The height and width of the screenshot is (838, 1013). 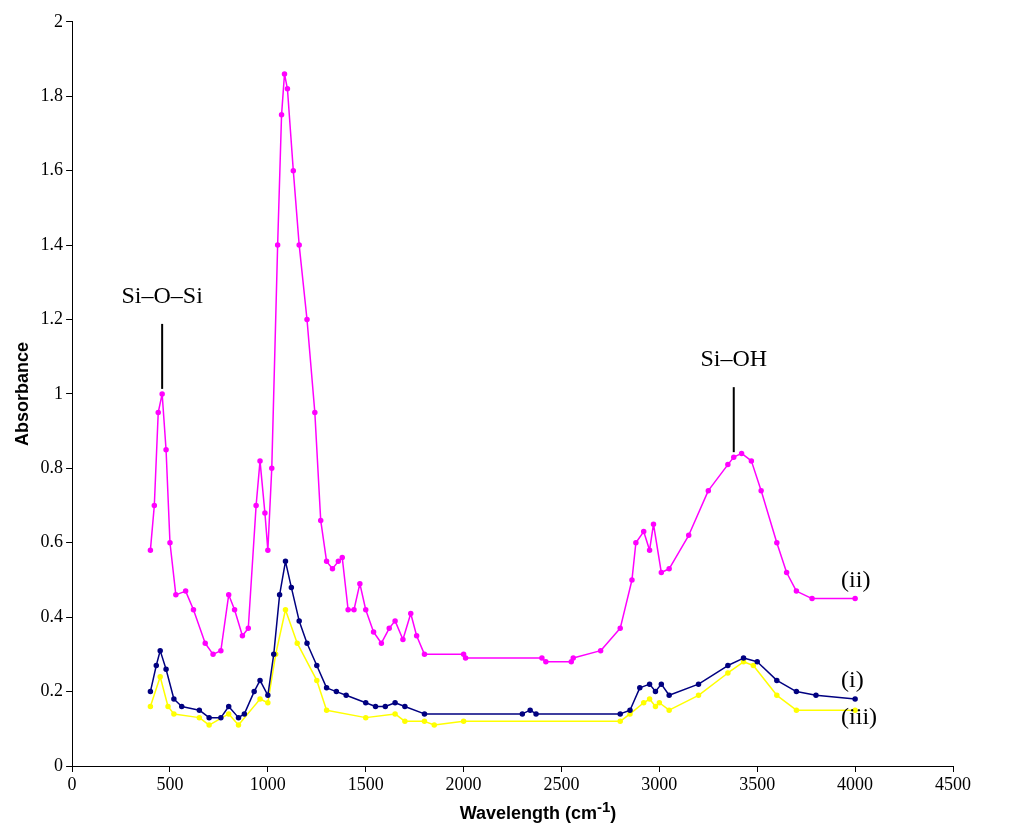 What do you see at coordinates (734, 358) in the screenshot?
I see `annotation: Si–OH` at bounding box center [734, 358].